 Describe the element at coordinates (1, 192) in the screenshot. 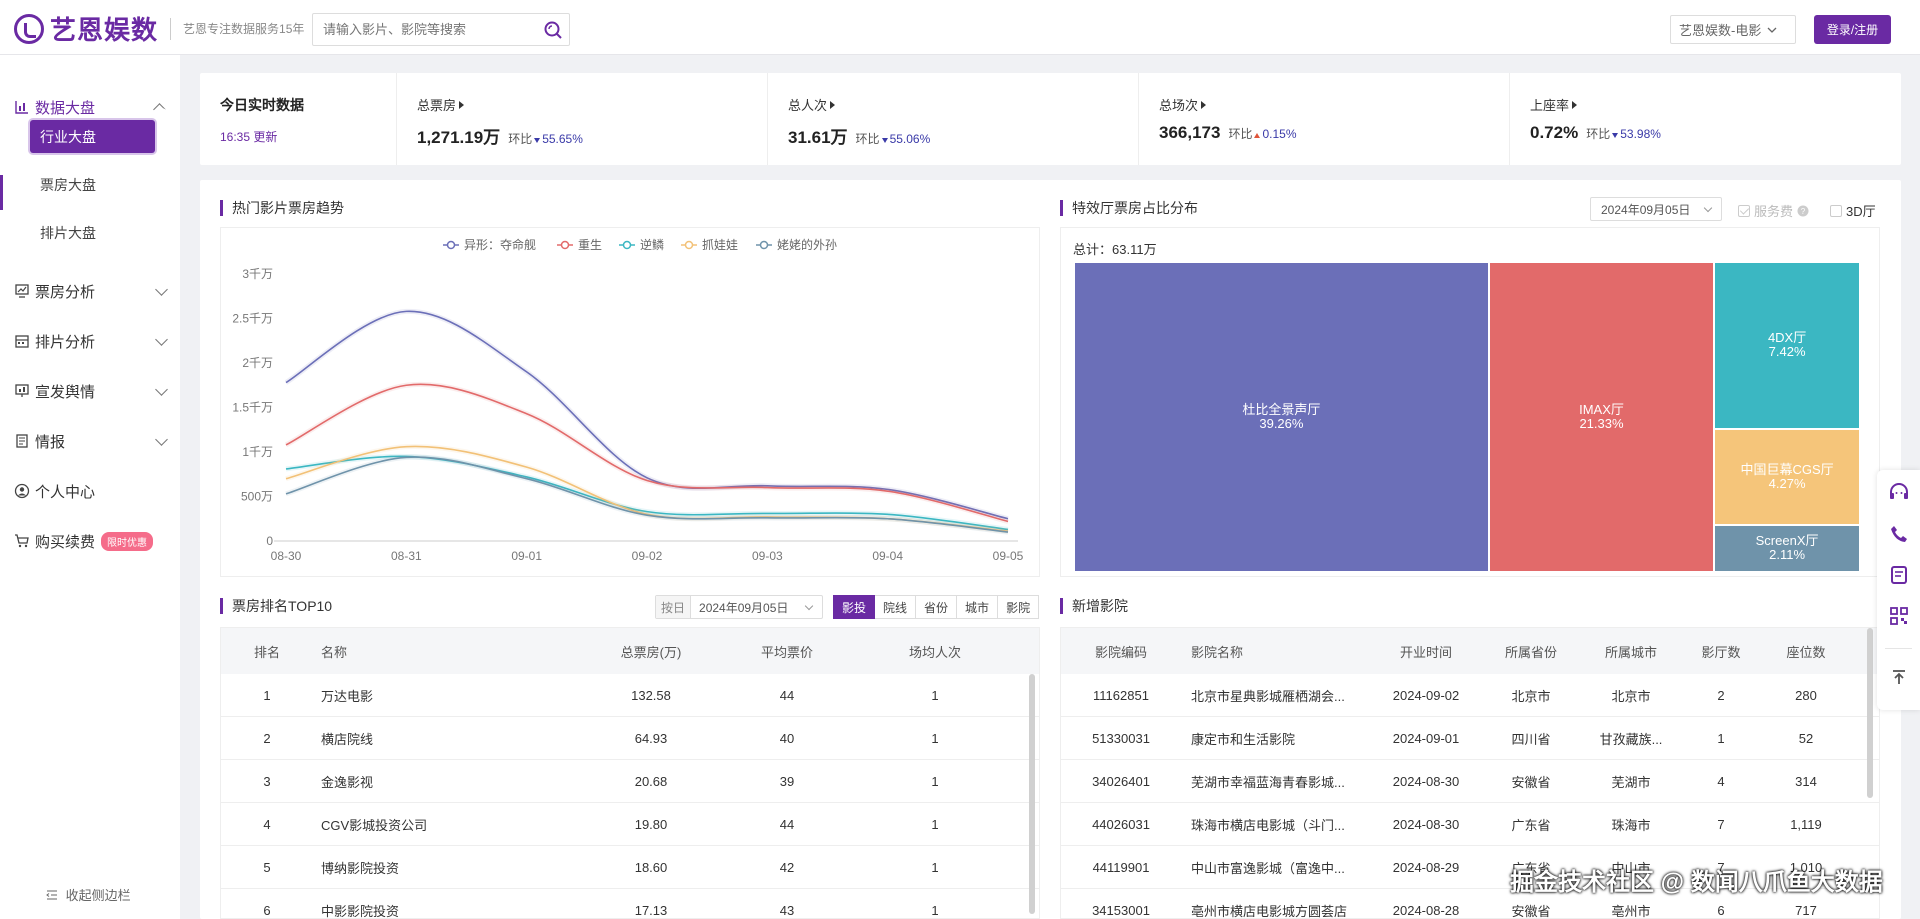

I see `active-indicator` at that location.